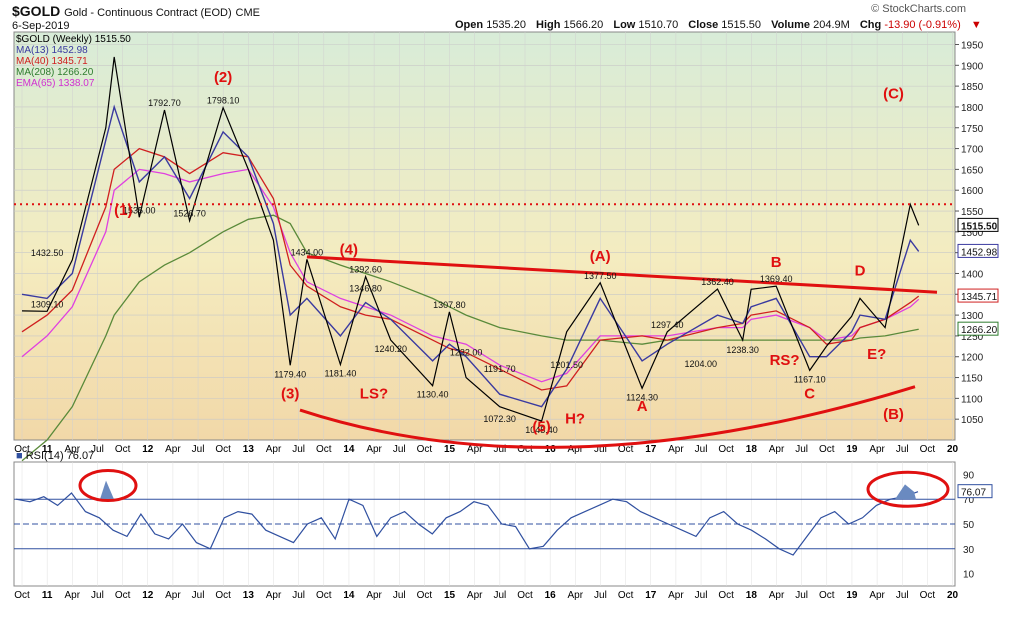 Image resolution: width=1024 pixels, height=618 pixels. What do you see at coordinates (703, 25) in the screenshot?
I see `close-label: Close` at bounding box center [703, 25].